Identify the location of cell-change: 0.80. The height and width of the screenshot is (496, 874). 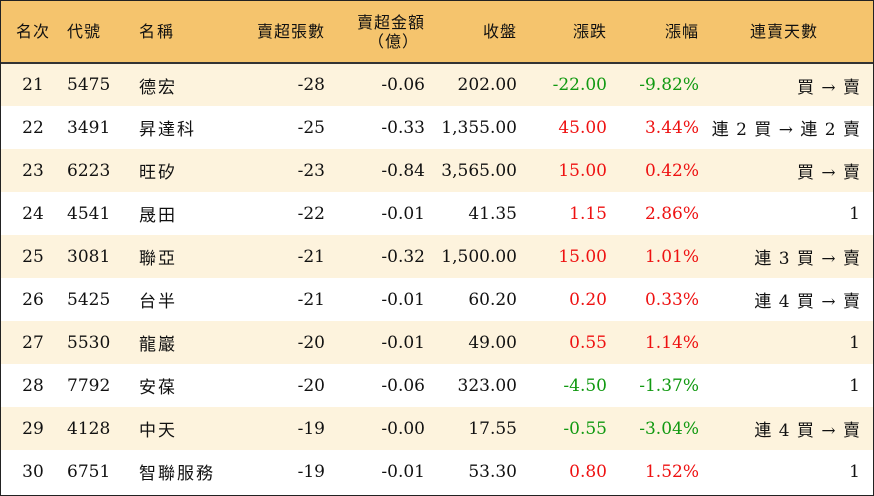
(588, 471).